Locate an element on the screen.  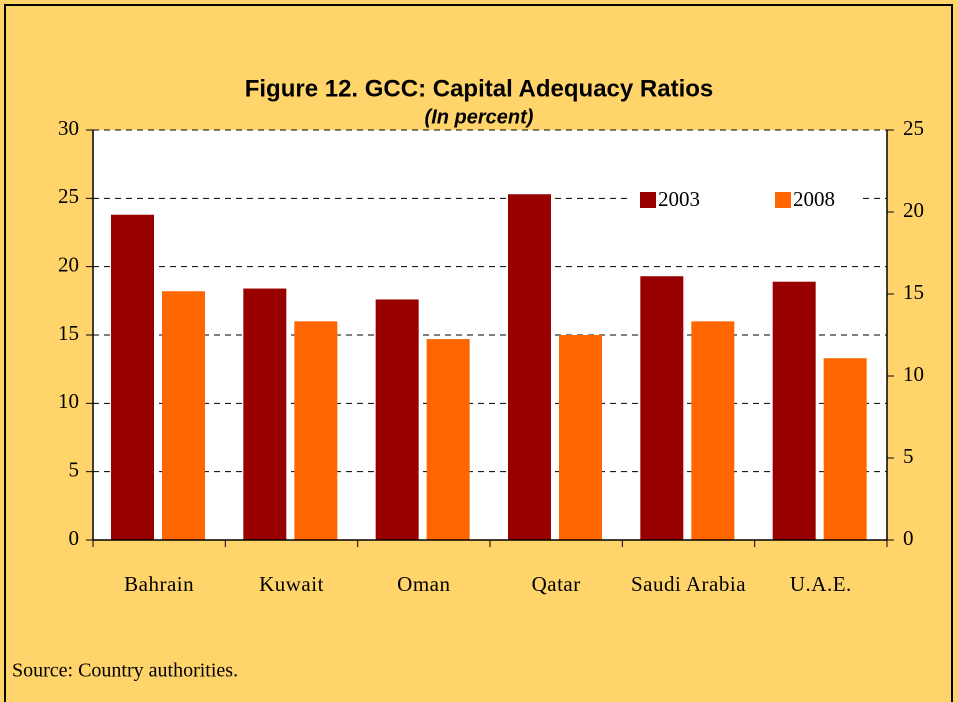
y-tick-label: 25 is located at coordinates (68, 196).